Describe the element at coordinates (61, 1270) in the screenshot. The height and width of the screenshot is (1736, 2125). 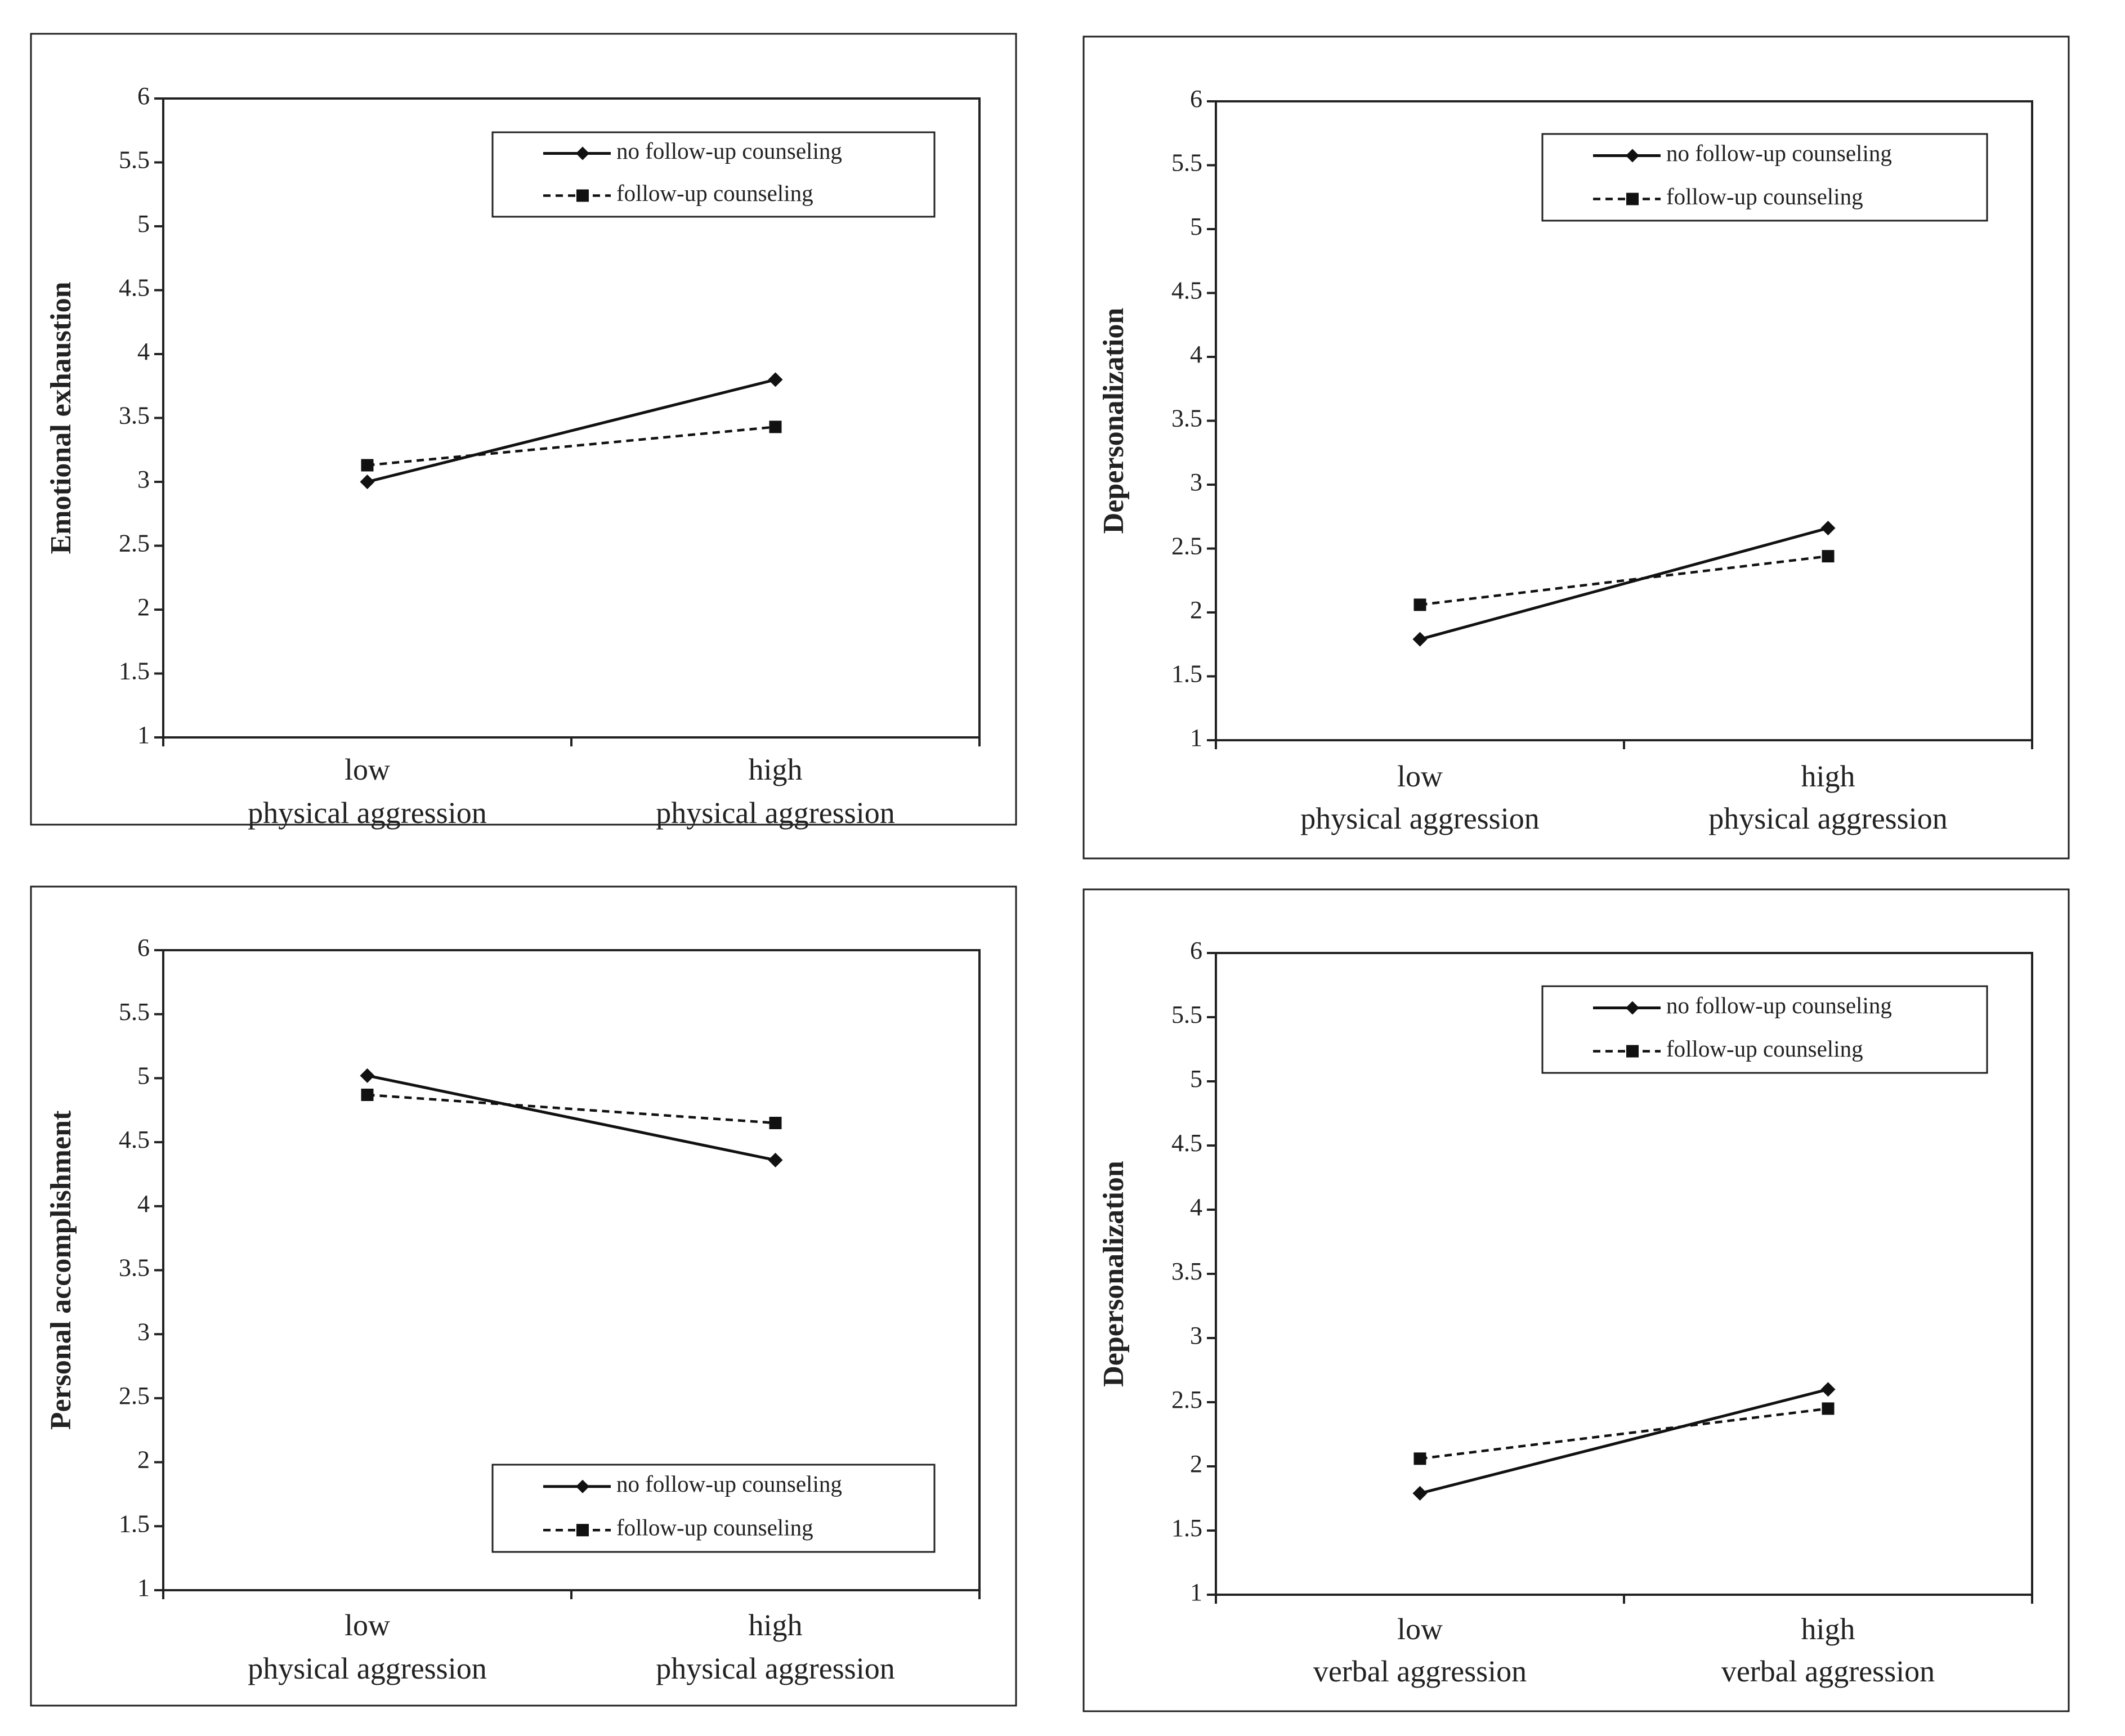
I see `y-axis-title: Personal accomplishment` at that location.